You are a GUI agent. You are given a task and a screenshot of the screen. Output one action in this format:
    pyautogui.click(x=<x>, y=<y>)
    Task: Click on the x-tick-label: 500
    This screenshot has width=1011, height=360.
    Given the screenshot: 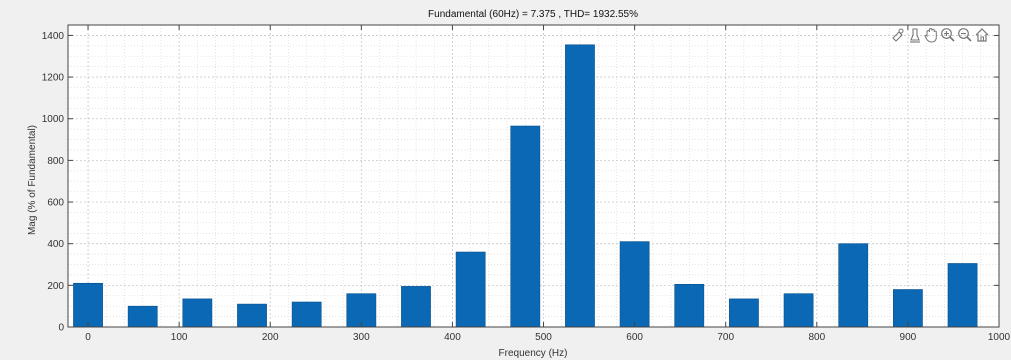 What is the action you would take?
    pyautogui.click(x=543, y=337)
    